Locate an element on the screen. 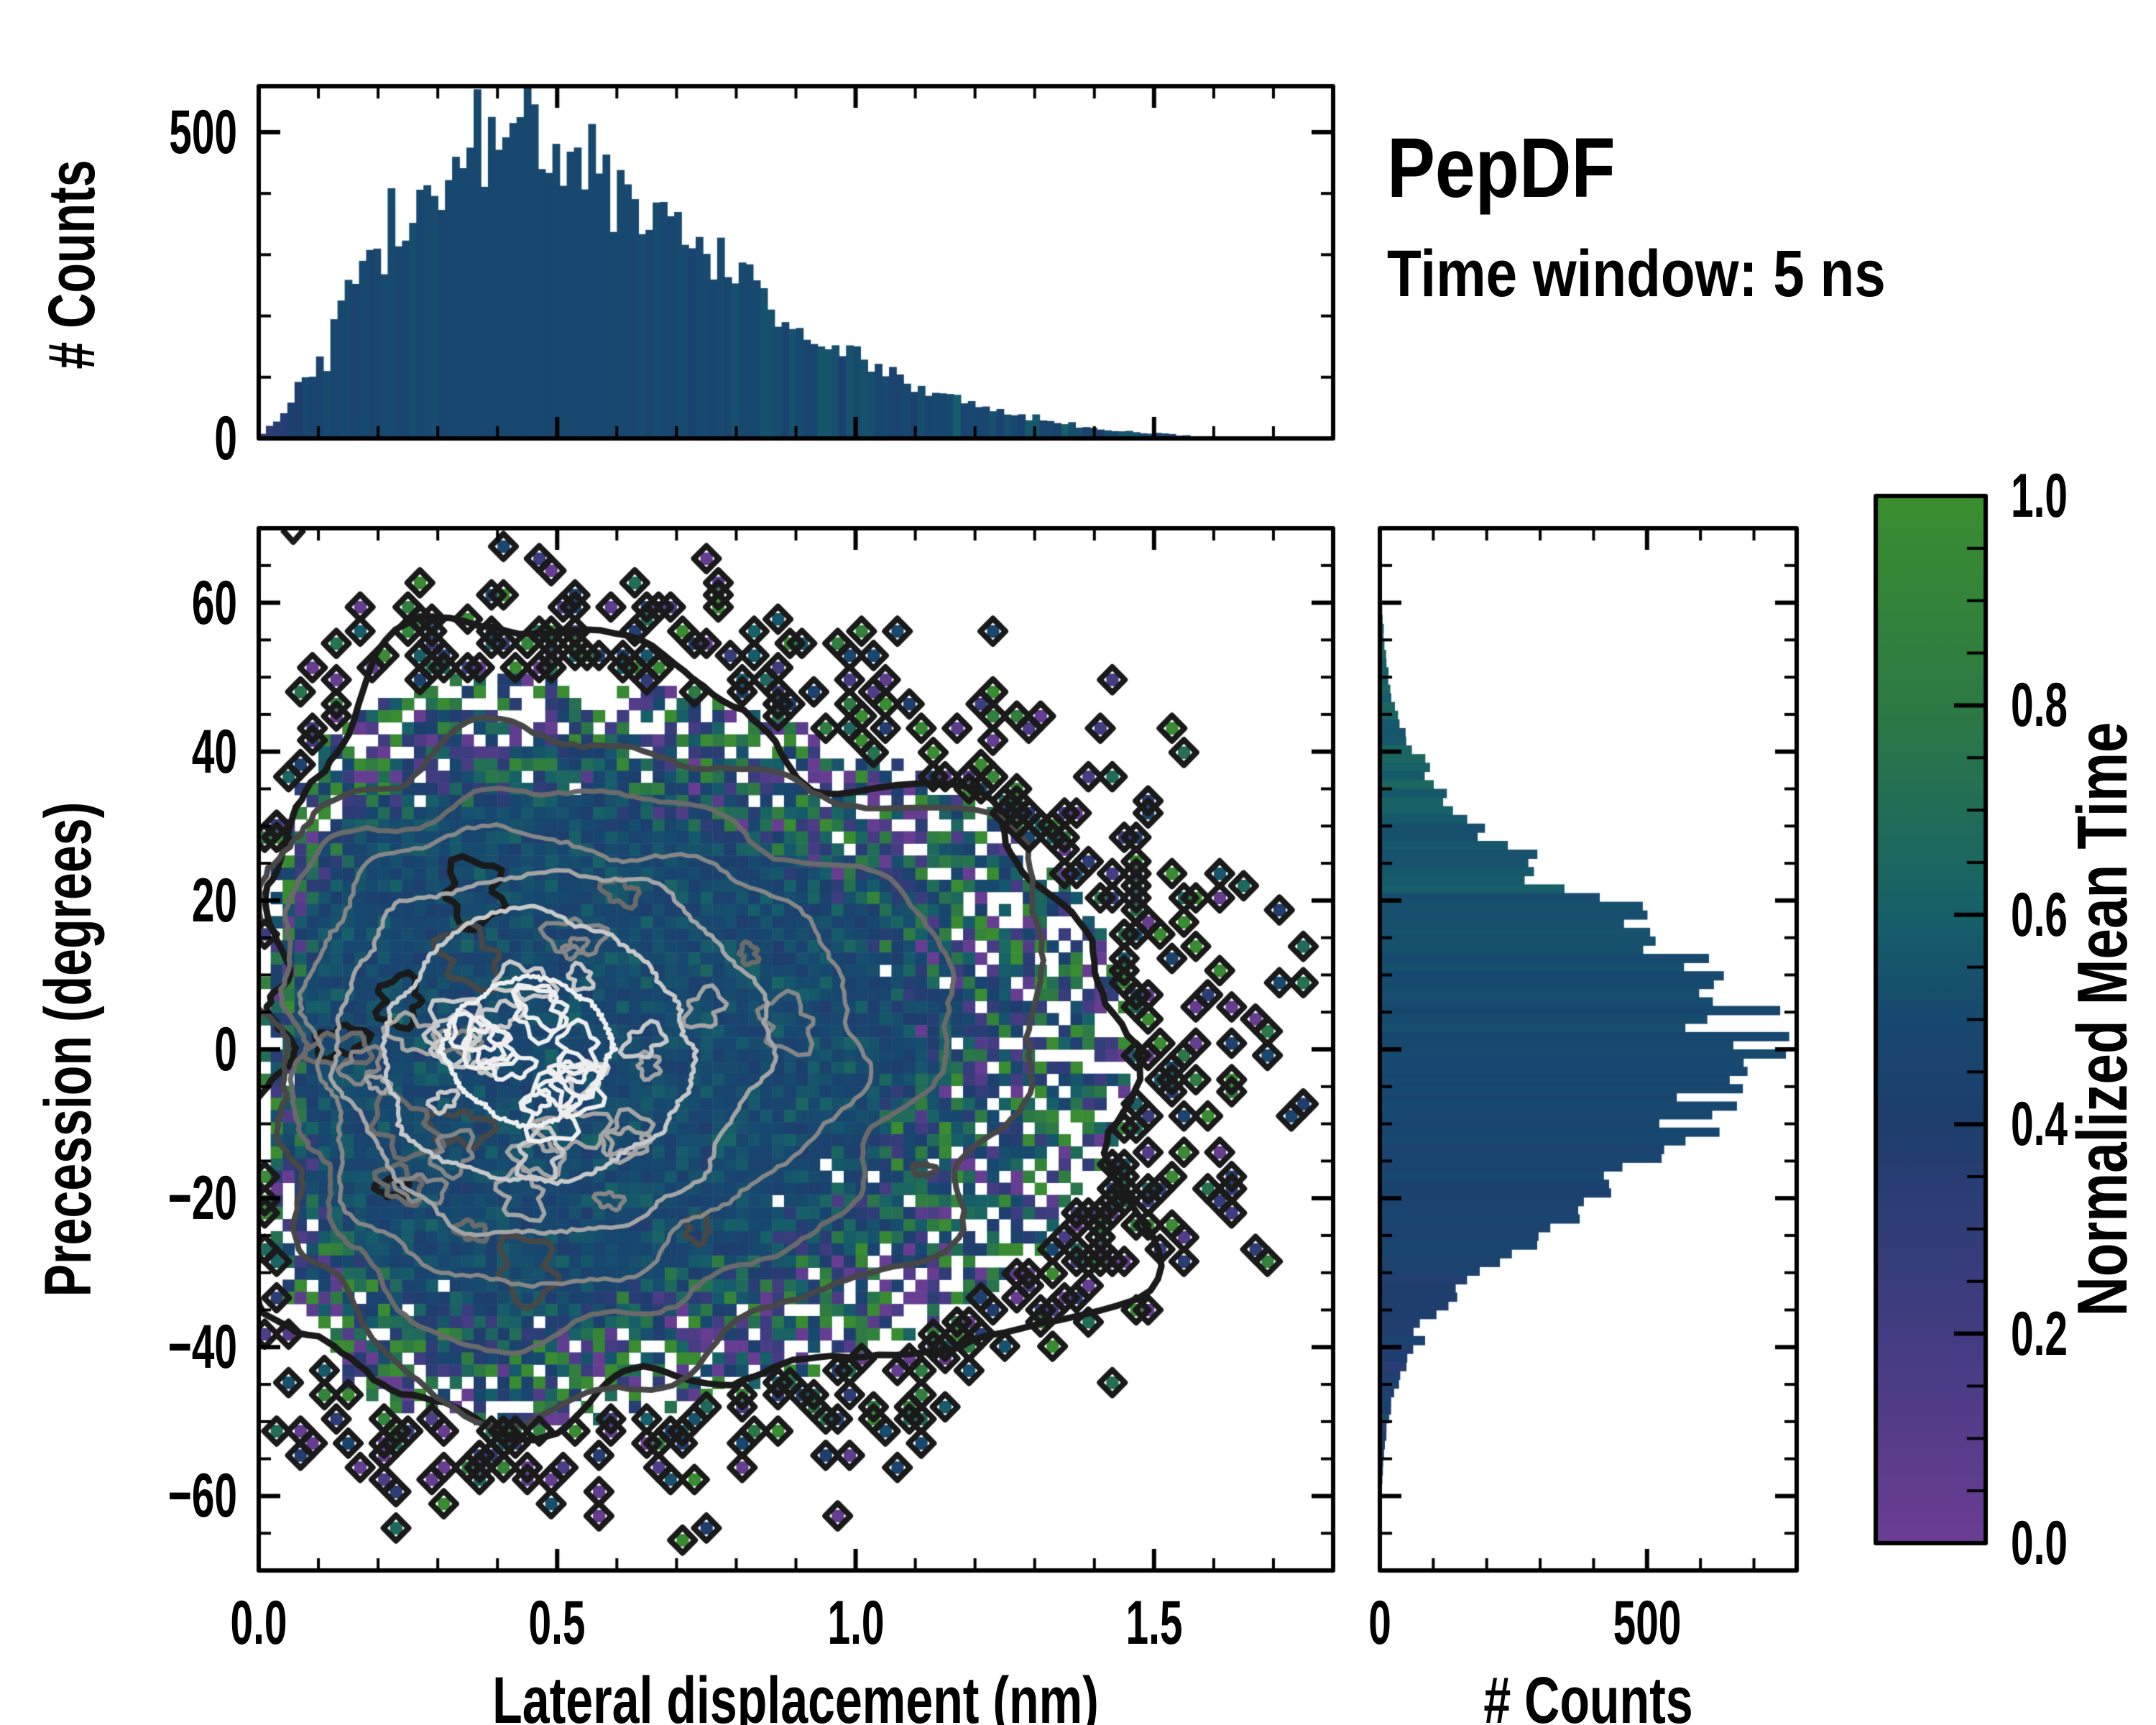  colorbar-tick-label: 0.4 is located at coordinates (2039, 1124).